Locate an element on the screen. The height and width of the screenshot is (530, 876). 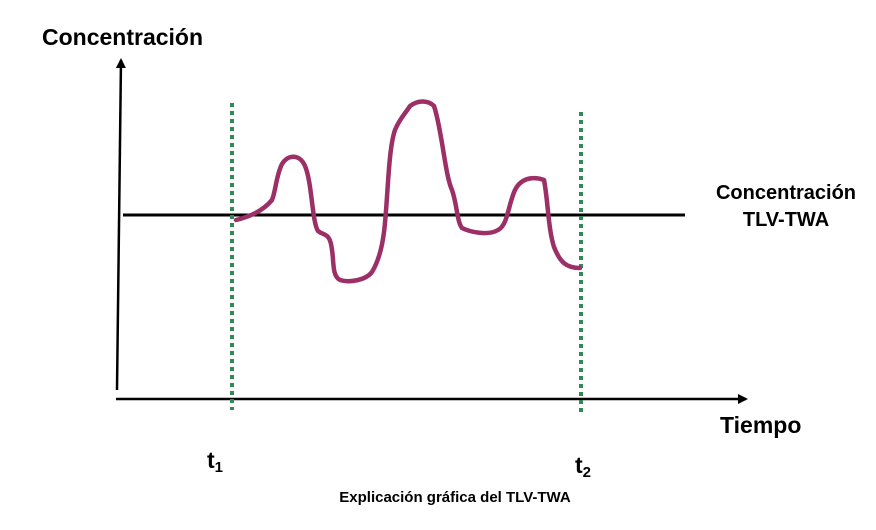
t1-label-subscript: 1 is located at coordinates (219, 467).